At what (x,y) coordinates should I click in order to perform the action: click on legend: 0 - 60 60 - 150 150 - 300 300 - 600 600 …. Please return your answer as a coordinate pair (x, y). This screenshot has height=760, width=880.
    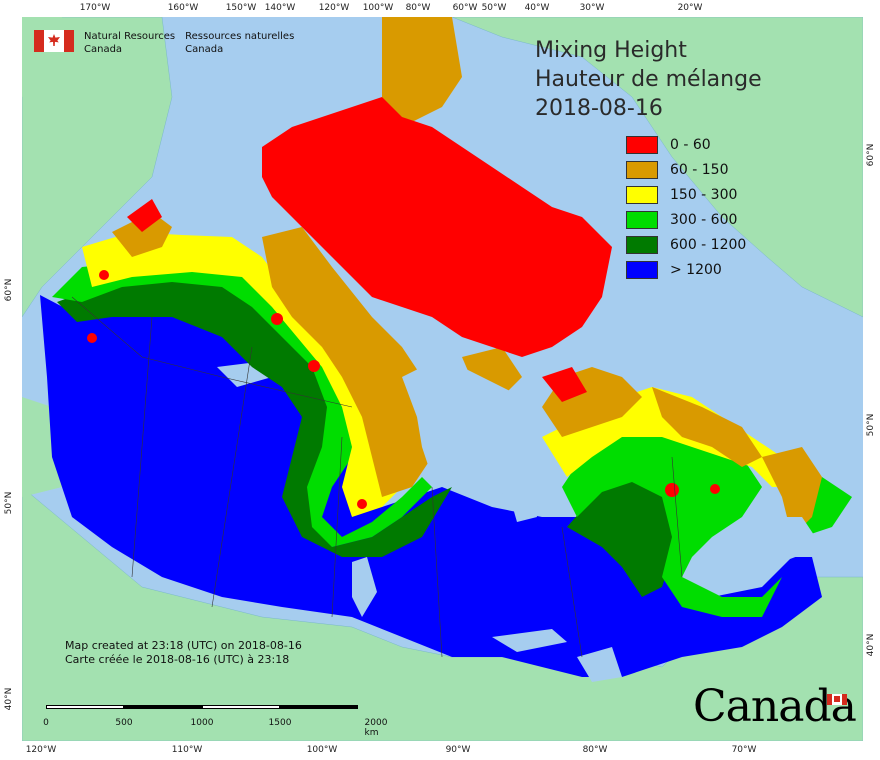
    Looking at the image, I should click on (686, 207).